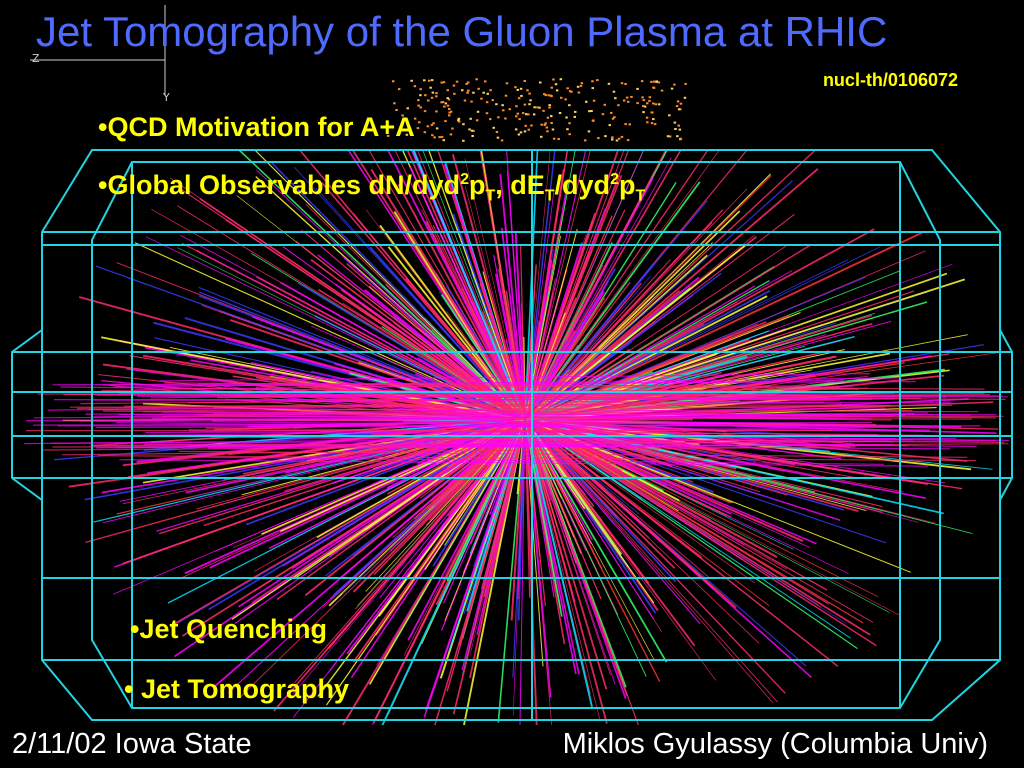 The width and height of the screenshot is (1024, 768). Describe the element at coordinates (36, 58) in the screenshot. I see `axis-z-label: Z` at that location.